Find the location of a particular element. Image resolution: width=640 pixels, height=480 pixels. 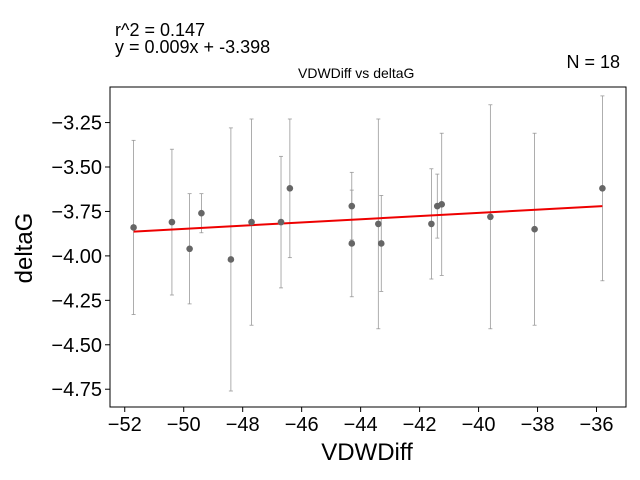

y-tick-label: −3.75 is located at coordinates (76, 212).